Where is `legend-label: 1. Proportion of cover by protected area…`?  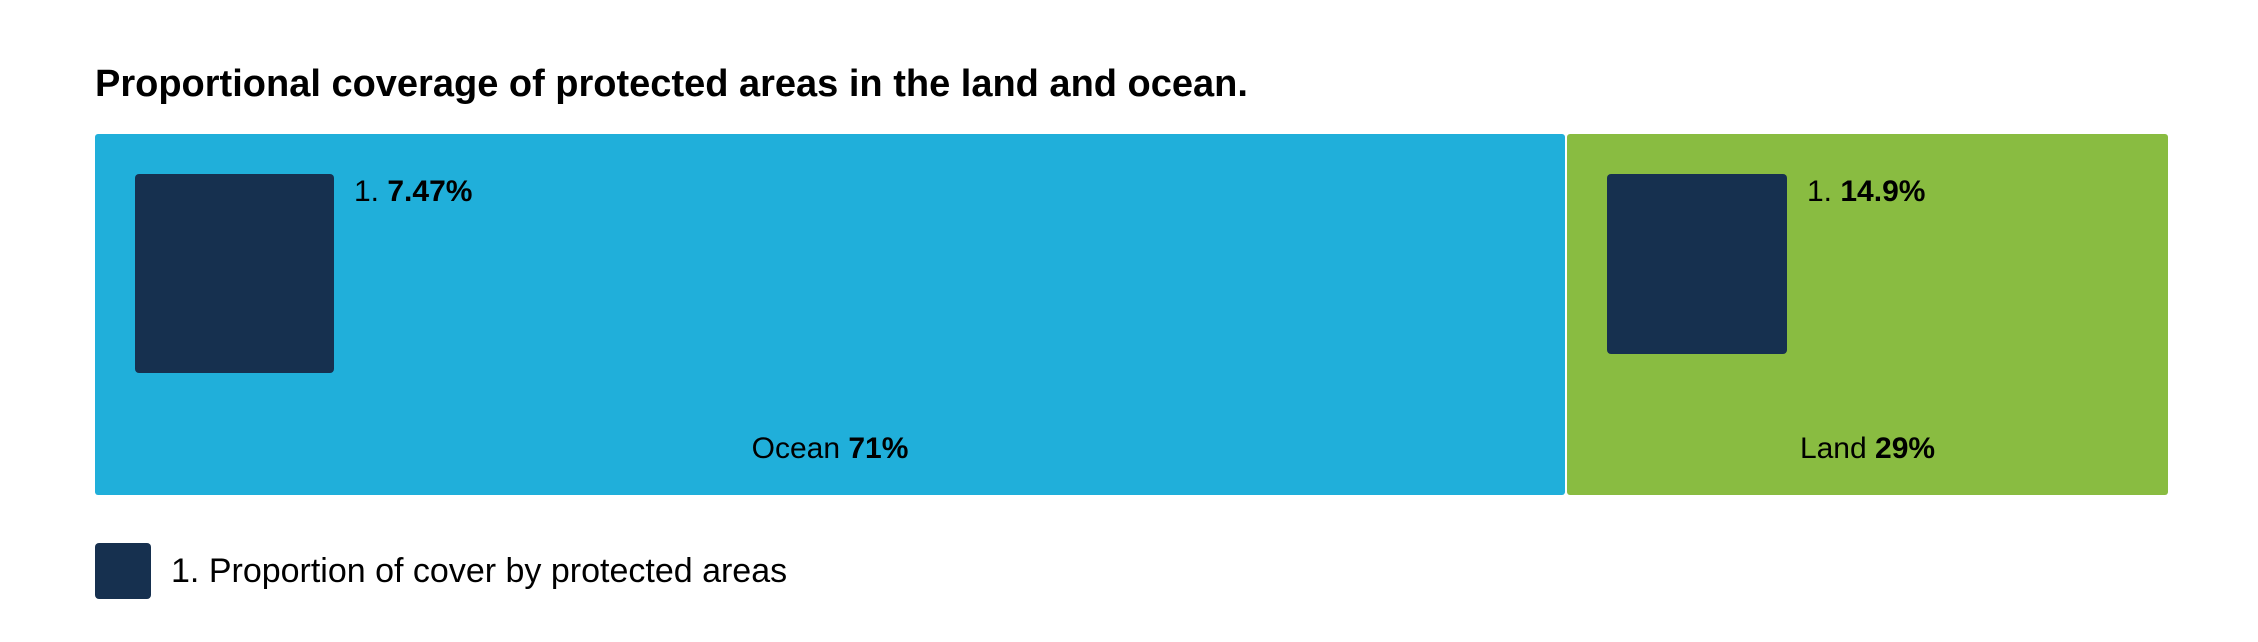 legend-label: 1. Proportion of cover by protected area… is located at coordinates (479, 571).